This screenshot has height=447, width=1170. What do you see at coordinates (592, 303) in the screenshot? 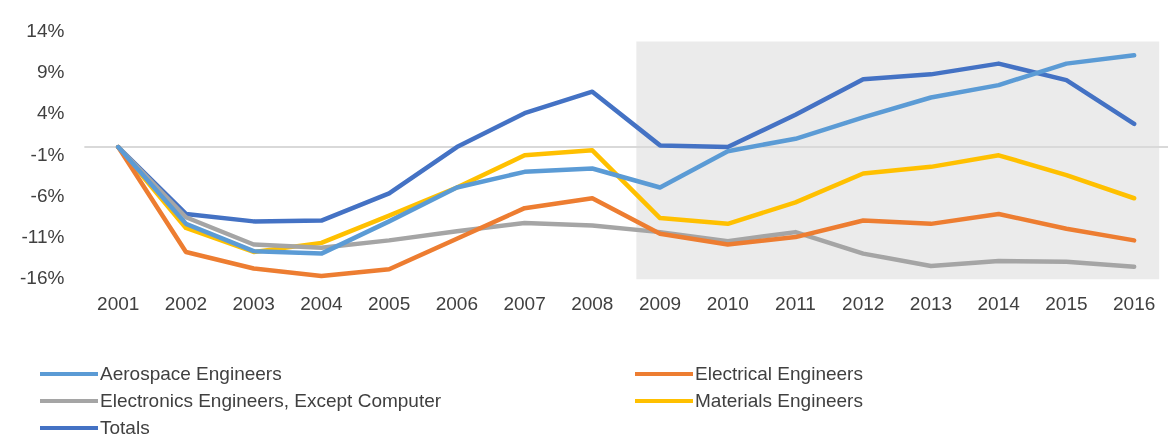
I see `x-tick-label: 2008` at bounding box center [592, 303].